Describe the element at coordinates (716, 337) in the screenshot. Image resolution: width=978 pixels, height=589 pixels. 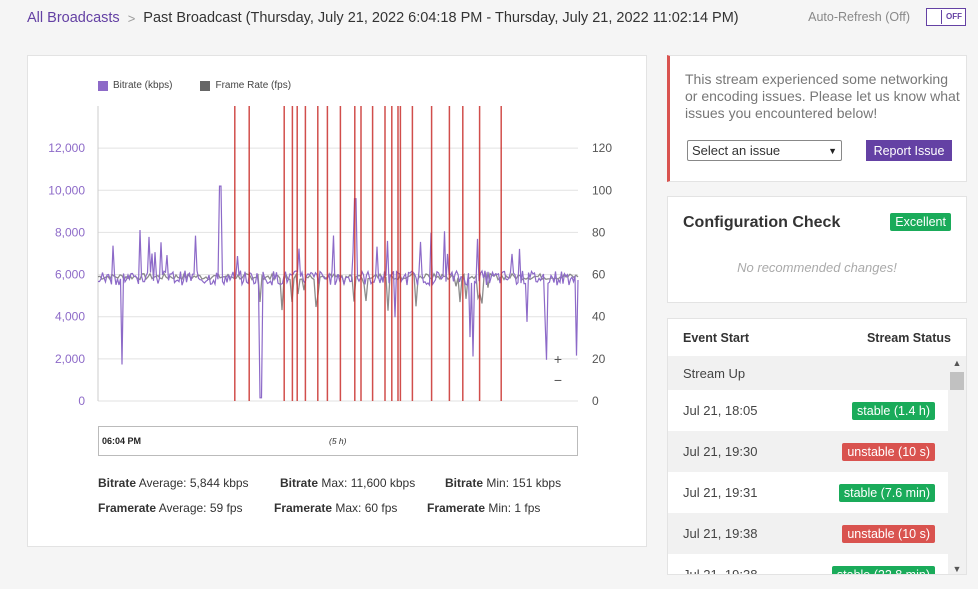
I see `col-event-start: Event Start` at that location.